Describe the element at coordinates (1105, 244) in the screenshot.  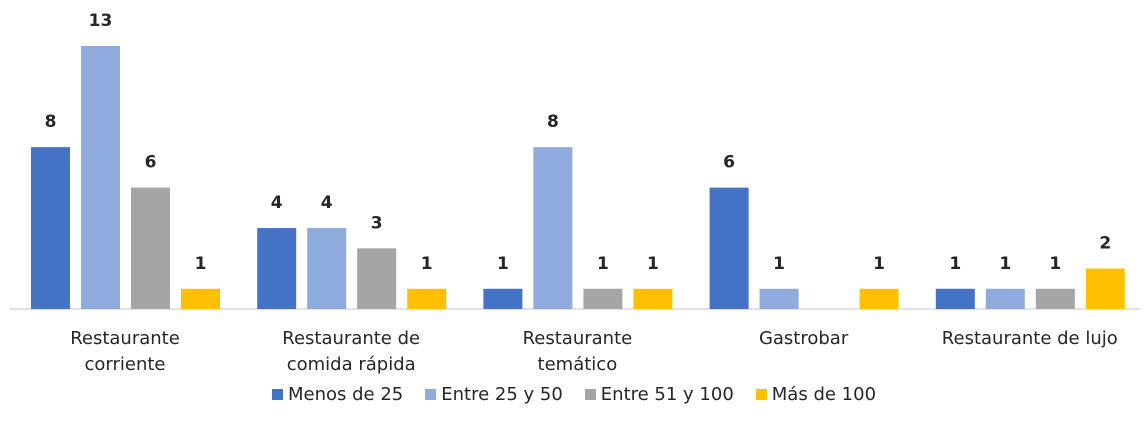
I see `data-label: 2` at that location.